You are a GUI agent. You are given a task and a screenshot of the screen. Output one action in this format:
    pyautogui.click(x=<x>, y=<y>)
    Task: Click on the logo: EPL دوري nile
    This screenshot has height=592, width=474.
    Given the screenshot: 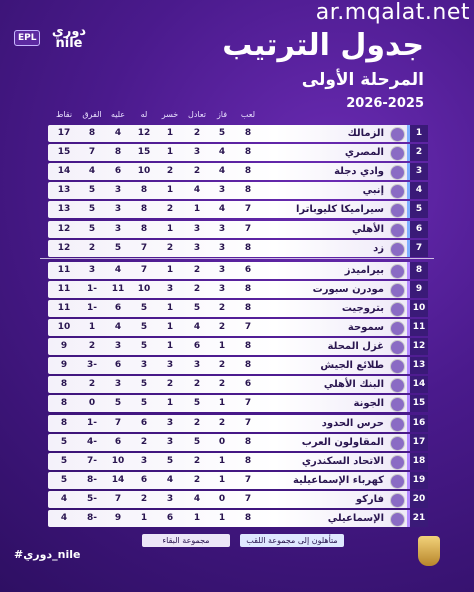 What is the action you would take?
    pyautogui.click(x=53, y=38)
    